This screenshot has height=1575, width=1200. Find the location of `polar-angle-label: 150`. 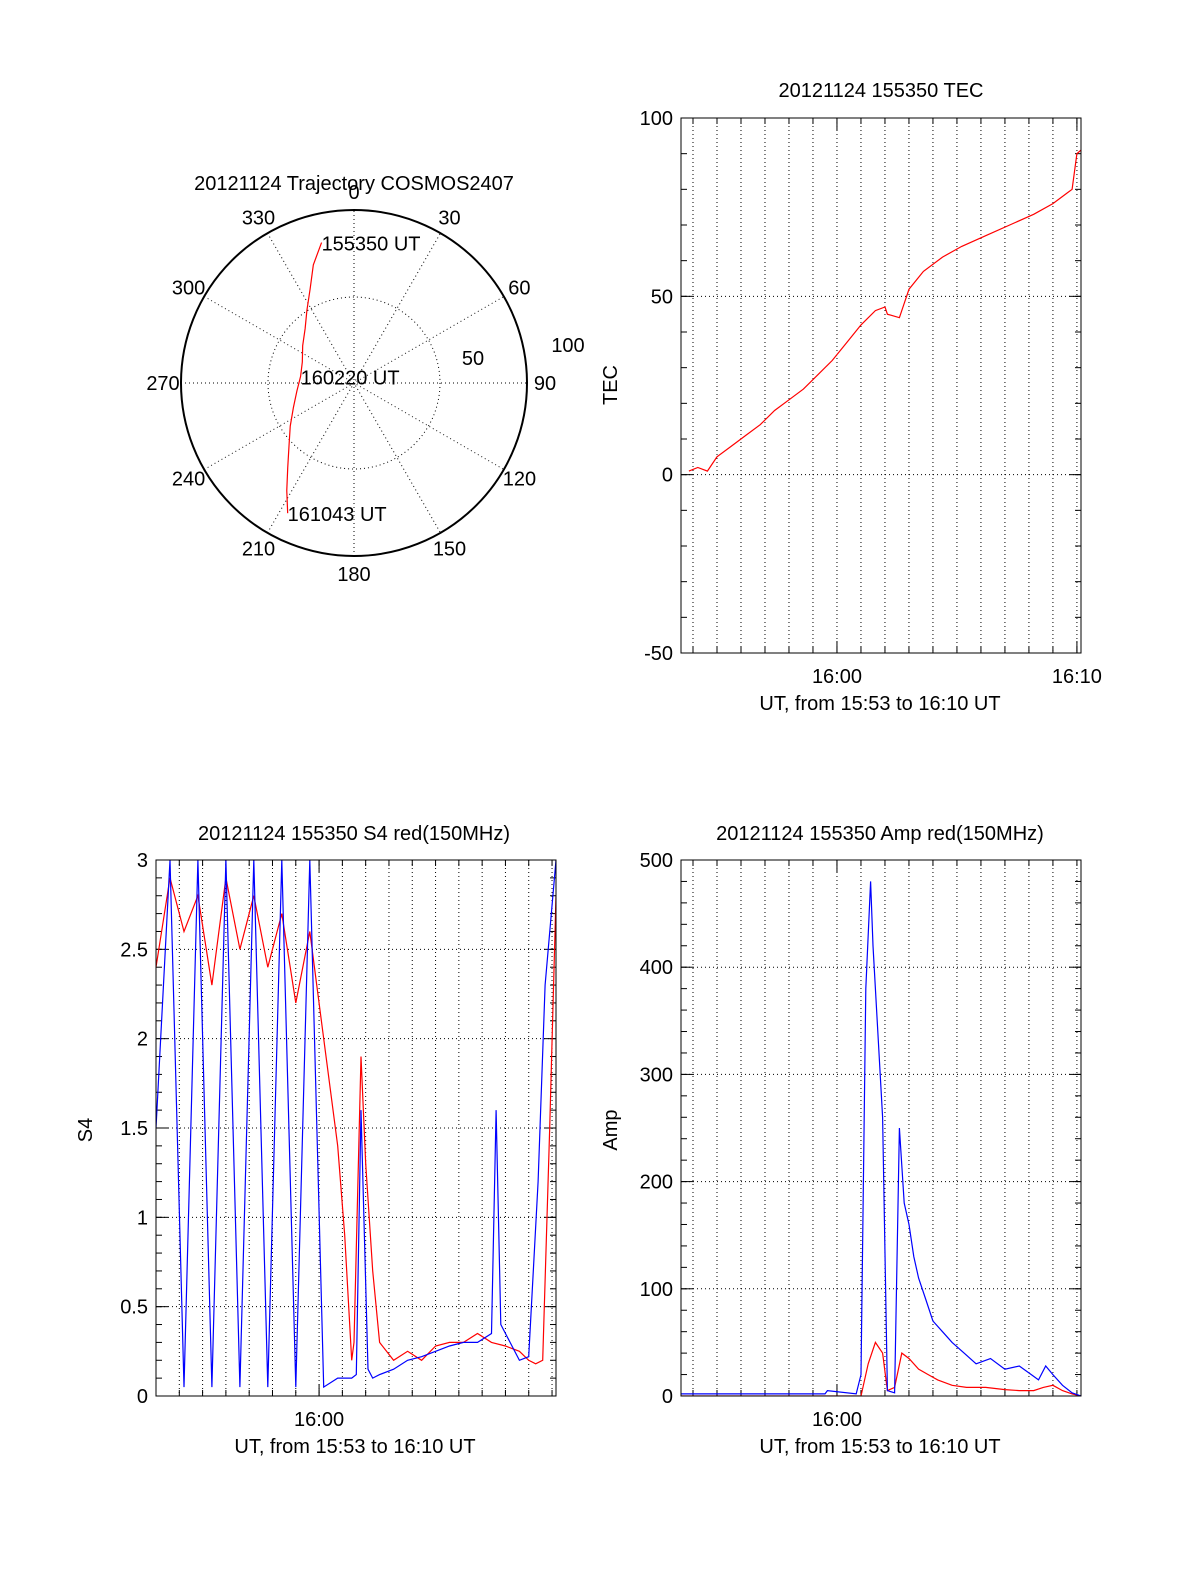

polar-angle-label: 150 is located at coordinates (449, 549).